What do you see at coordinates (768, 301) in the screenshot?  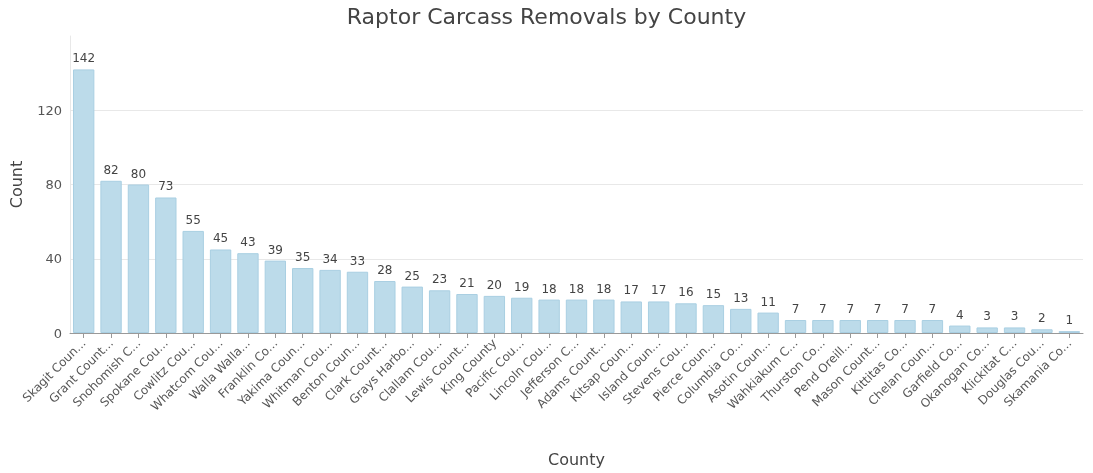 I see `data-label: 11` at bounding box center [768, 301].